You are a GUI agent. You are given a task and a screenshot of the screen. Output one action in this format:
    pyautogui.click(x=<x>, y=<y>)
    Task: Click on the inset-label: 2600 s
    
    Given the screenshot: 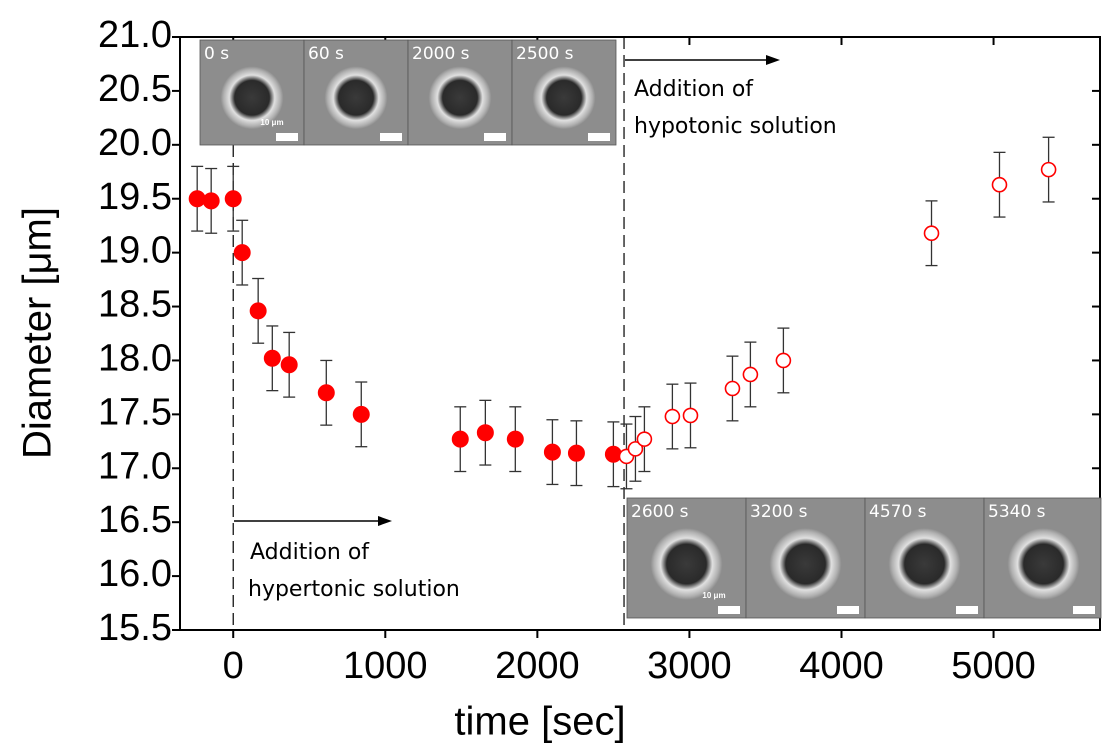 What is the action you would take?
    pyautogui.click(x=660, y=512)
    